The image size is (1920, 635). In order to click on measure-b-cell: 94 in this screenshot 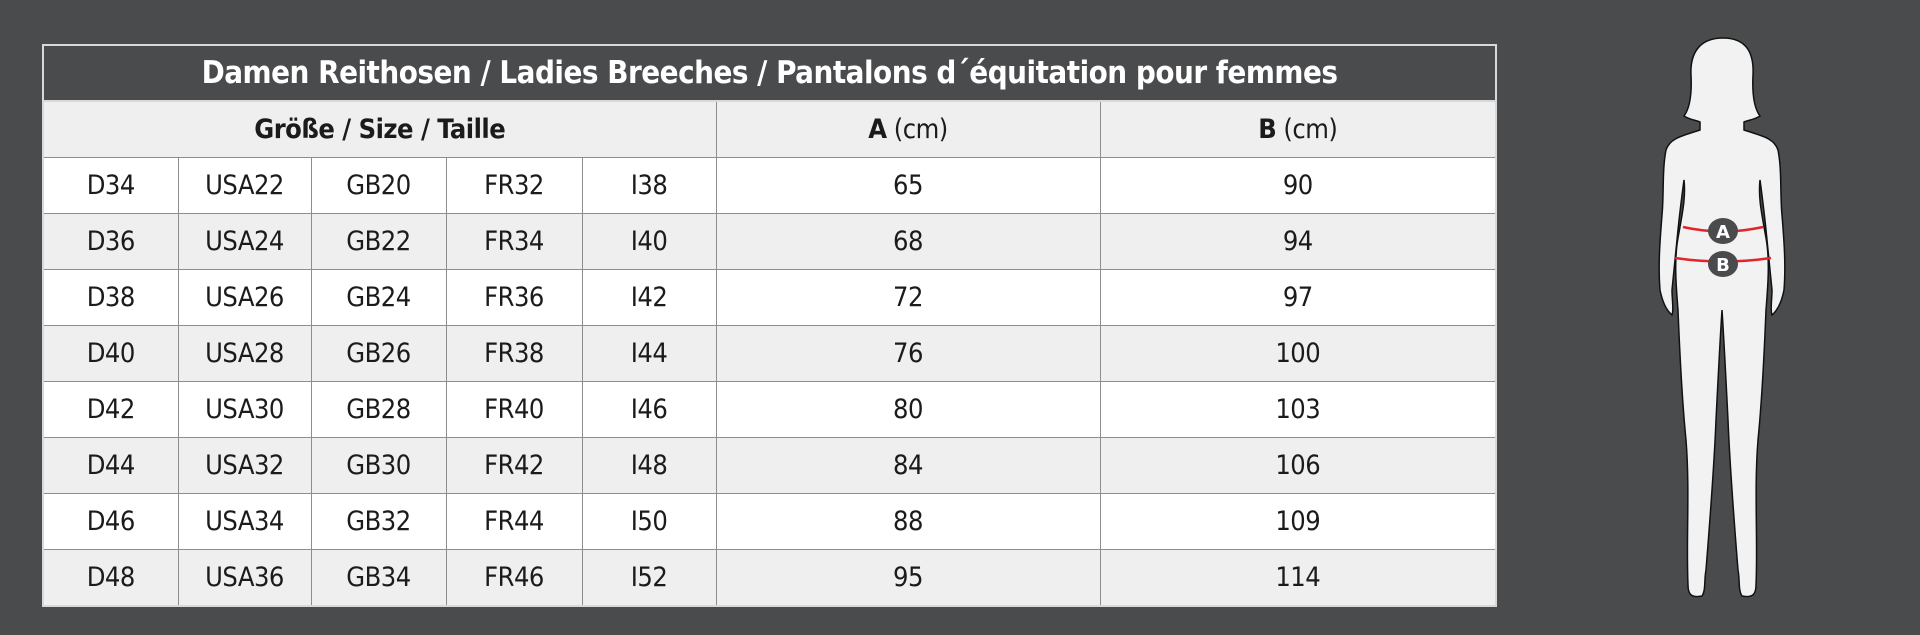, I will do `click(1298, 241)`.